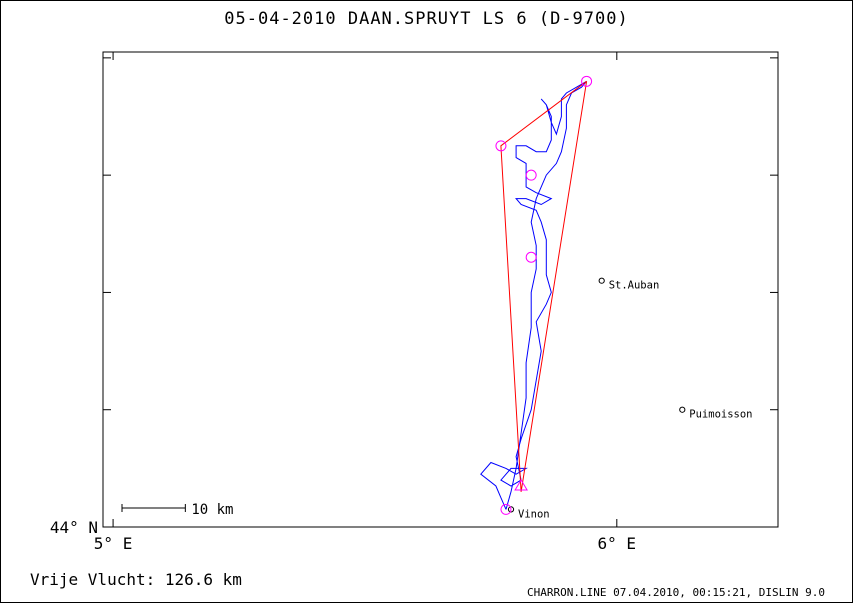  What do you see at coordinates (74, 527) in the screenshot?
I see `y-tick-label: 44° N` at bounding box center [74, 527].